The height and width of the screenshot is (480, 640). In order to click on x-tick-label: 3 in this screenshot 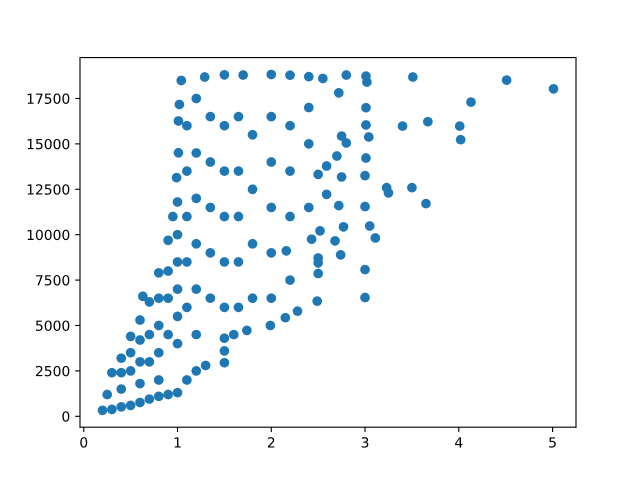, I will do `click(365, 442)`.